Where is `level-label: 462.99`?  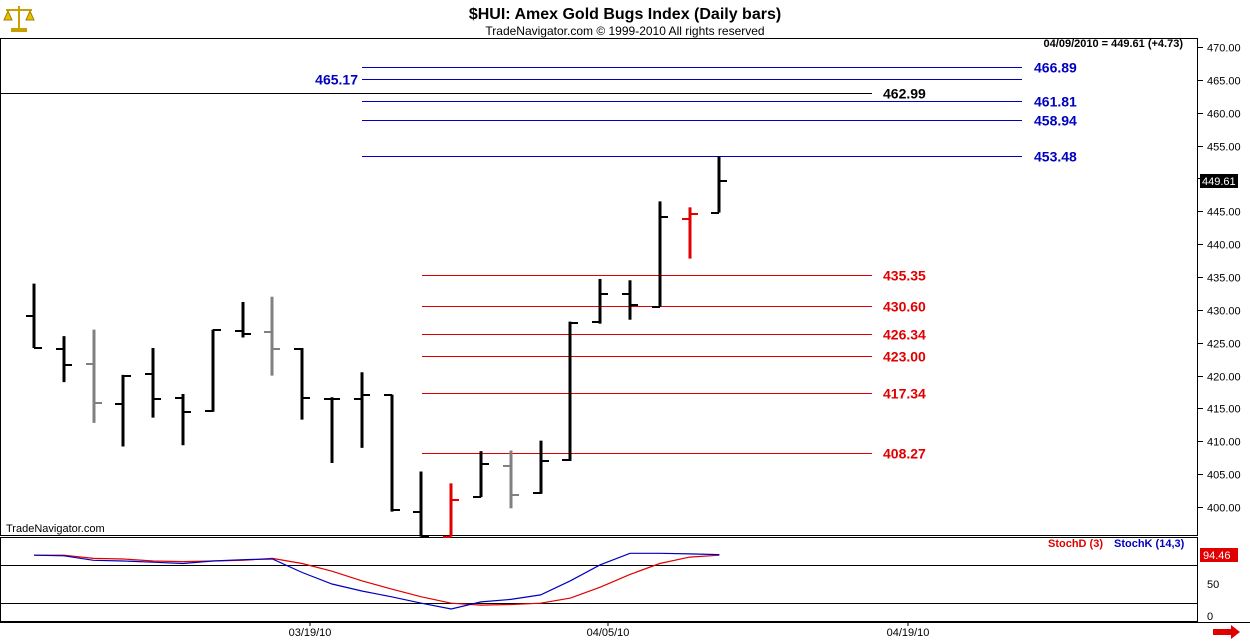 level-label: 462.99 is located at coordinates (904, 94).